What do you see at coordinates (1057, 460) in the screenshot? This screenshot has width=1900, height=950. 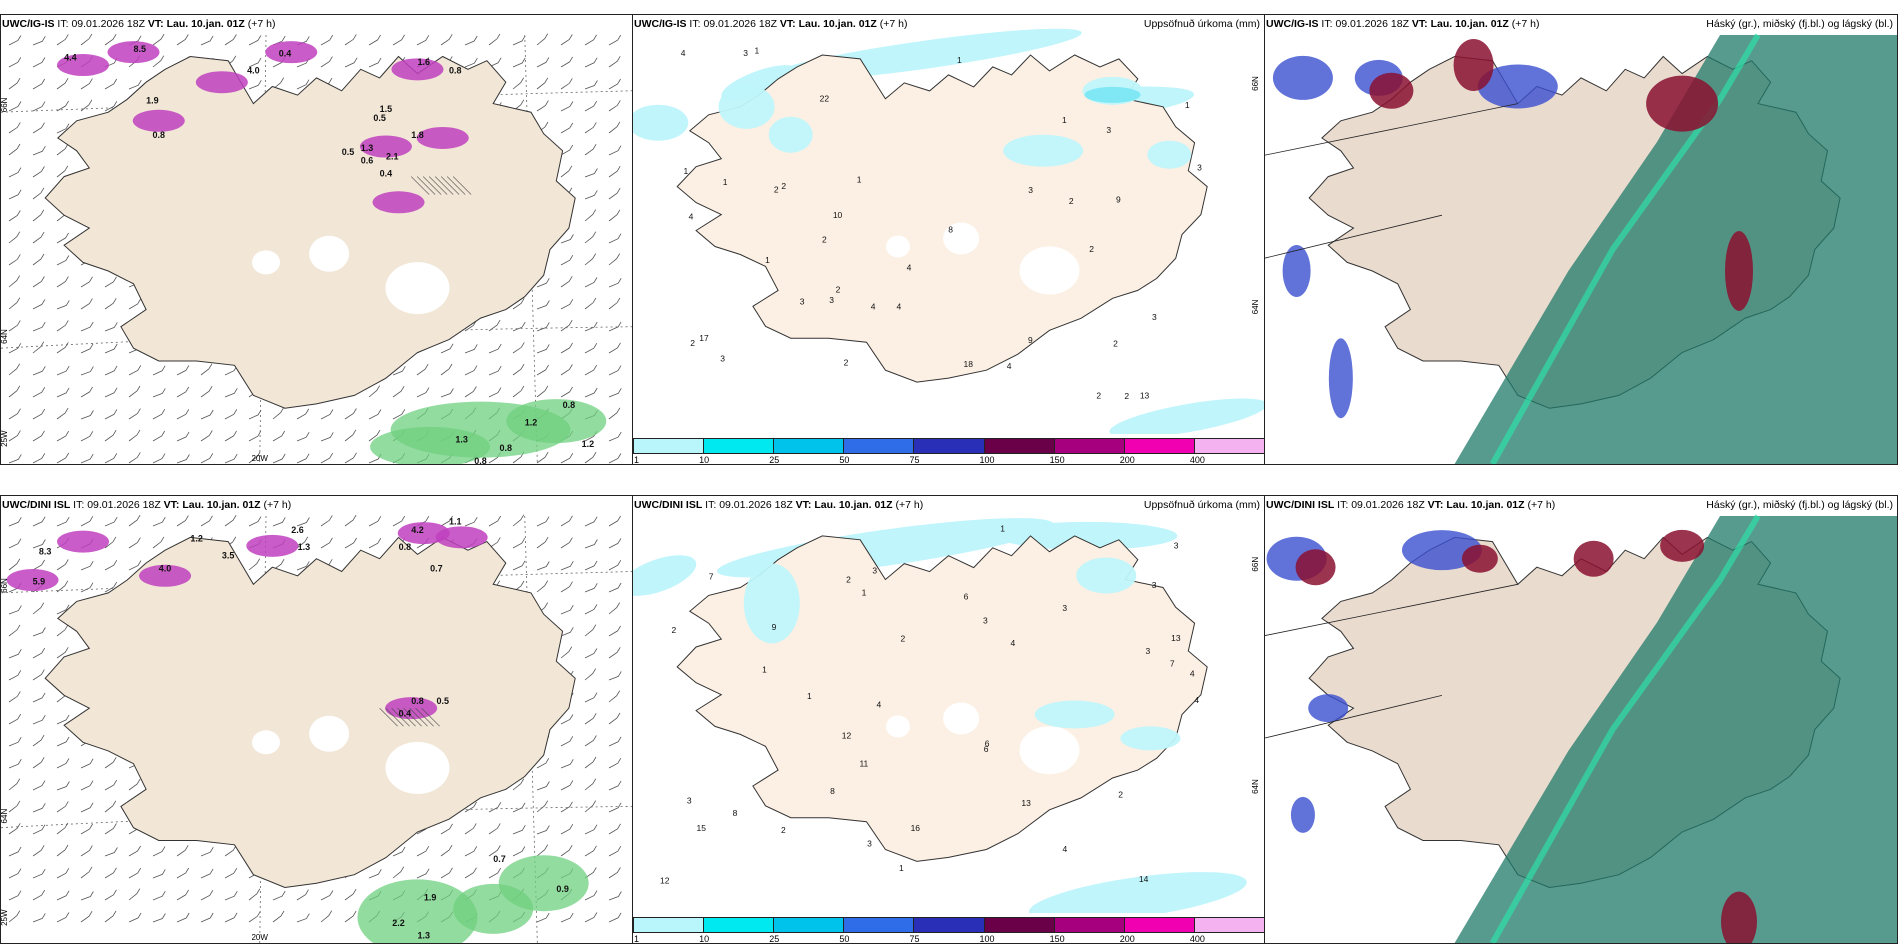 I see `colorbar-tick-label: 150` at bounding box center [1057, 460].